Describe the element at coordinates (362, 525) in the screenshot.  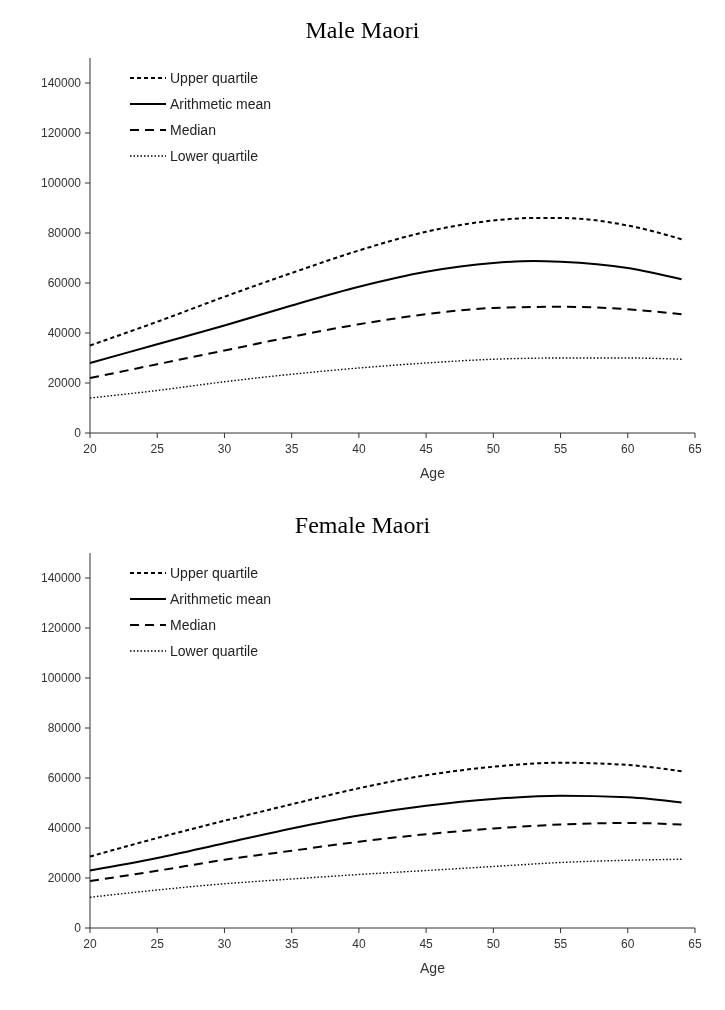
I see `chart-title: Female Maori` at that location.